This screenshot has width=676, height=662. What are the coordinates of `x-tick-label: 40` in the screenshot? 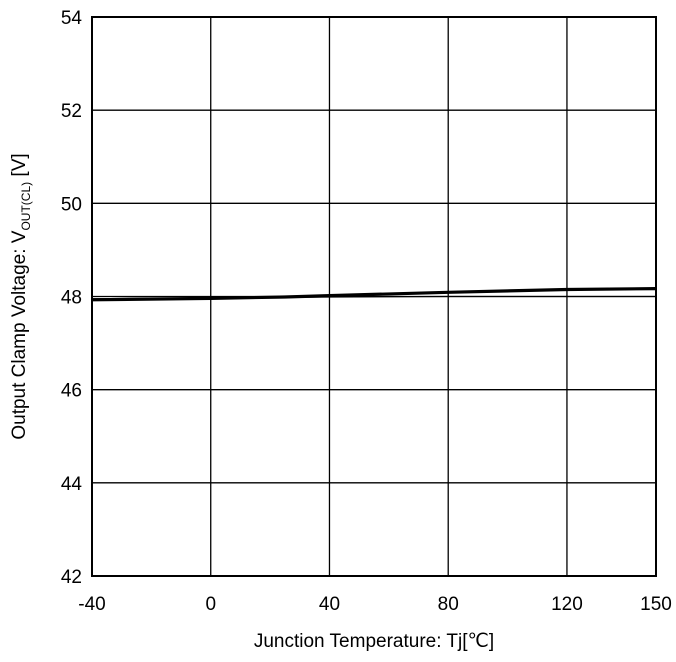 It's located at (329, 604).